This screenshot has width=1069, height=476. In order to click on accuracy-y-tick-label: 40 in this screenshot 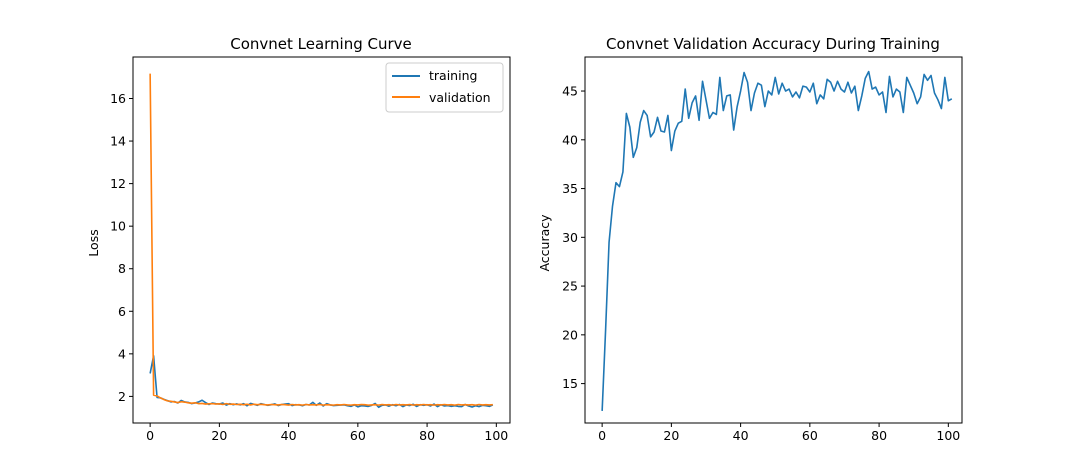, I will do `click(570, 139)`.